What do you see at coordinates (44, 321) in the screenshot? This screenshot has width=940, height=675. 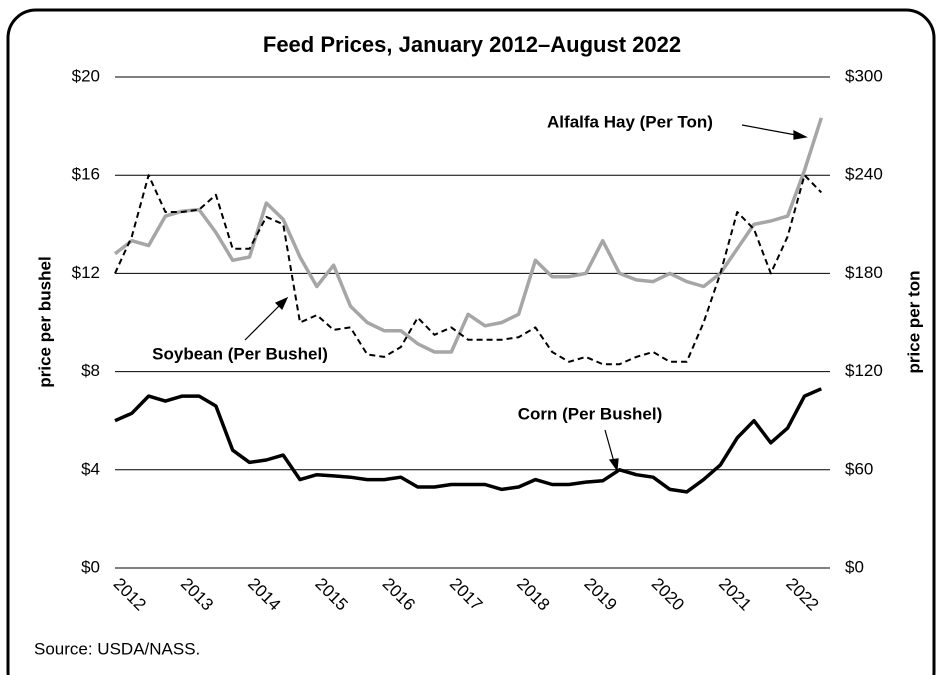 I see `y-axis-label: price per bushel` at bounding box center [44, 321].